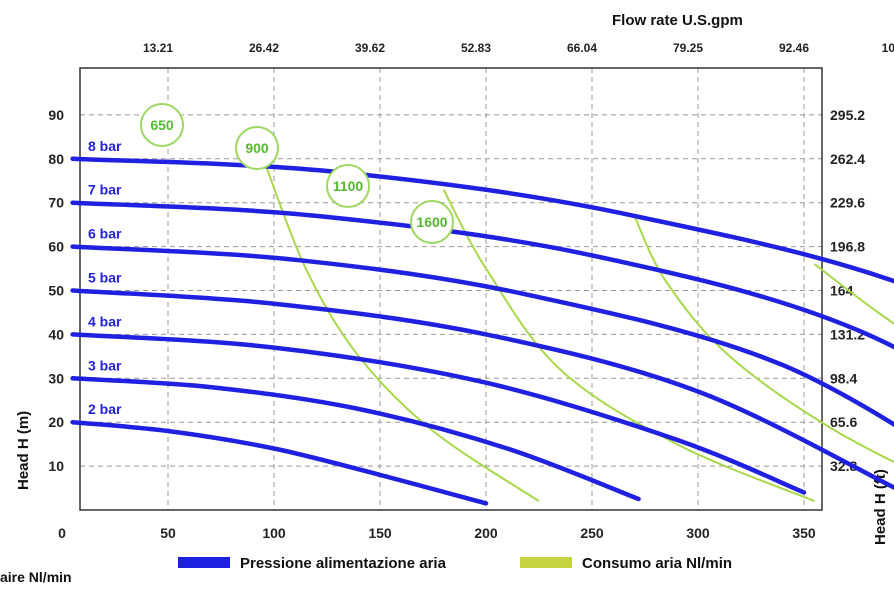  Describe the element at coordinates (23, 450) in the screenshot. I see `y-axis-left-title: Head H (m)` at that location.